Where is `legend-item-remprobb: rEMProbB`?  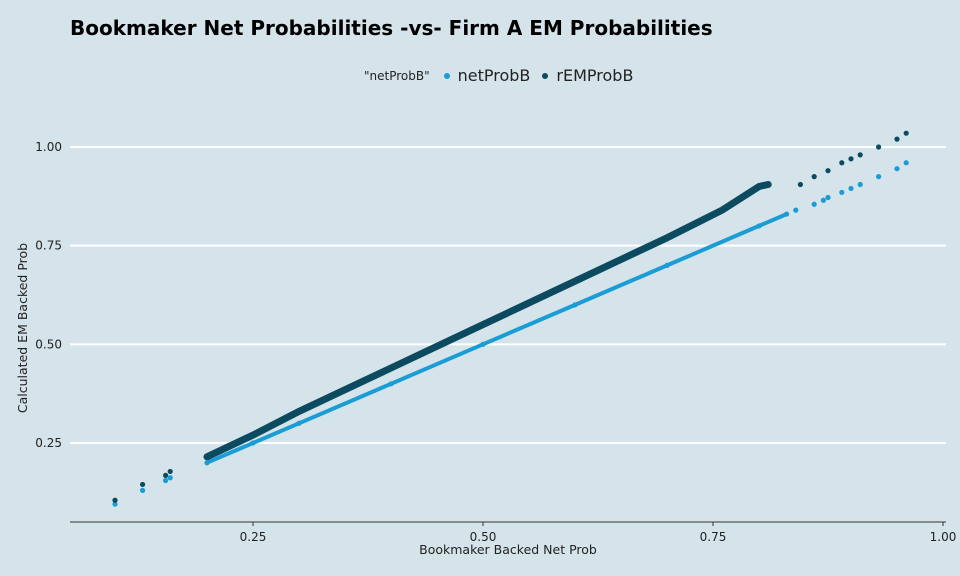
legend-item-remprobb: rEMProbB is located at coordinates (587, 75).